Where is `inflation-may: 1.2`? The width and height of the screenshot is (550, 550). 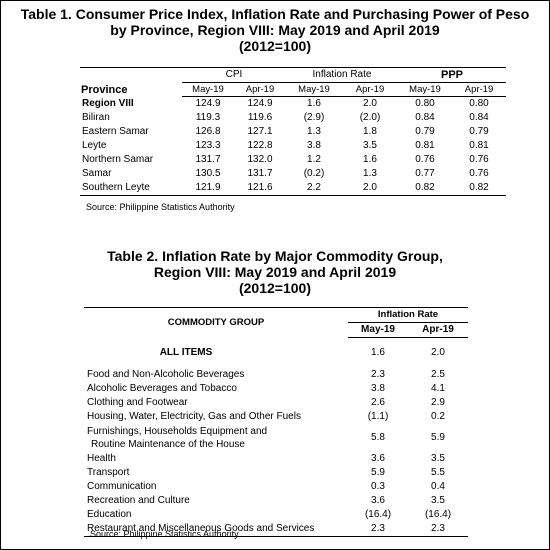 inflation-may: 1.2 is located at coordinates (314, 159).